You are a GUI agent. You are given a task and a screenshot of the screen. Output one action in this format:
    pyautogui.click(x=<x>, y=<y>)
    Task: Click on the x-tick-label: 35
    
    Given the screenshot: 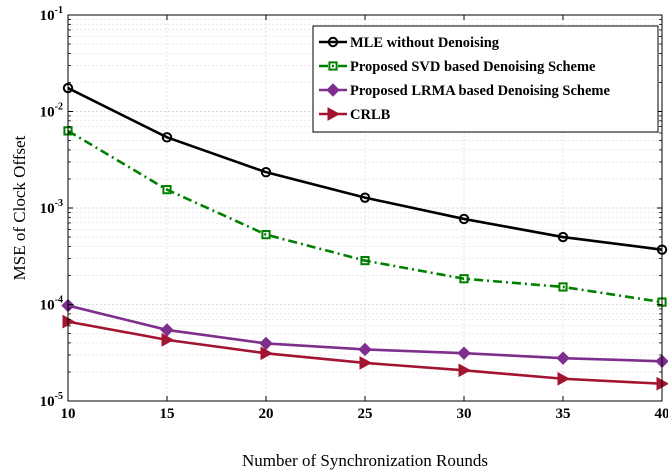 What is the action you would take?
    pyautogui.click(x=563, y=414)
    